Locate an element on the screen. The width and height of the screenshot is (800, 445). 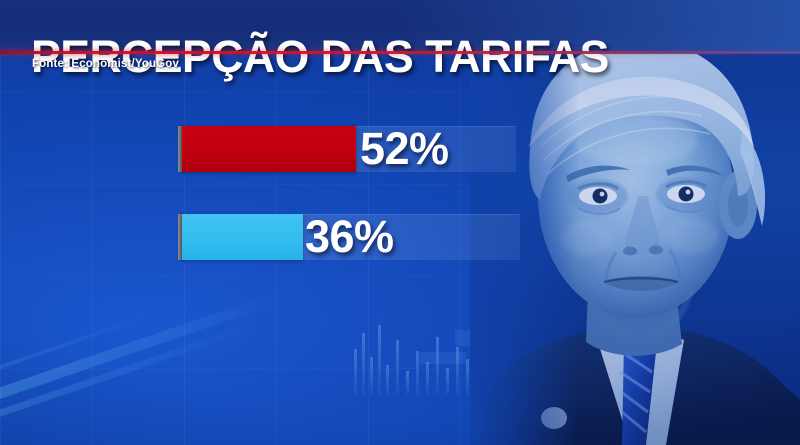
accent-line is located at coordinates (400, 52).